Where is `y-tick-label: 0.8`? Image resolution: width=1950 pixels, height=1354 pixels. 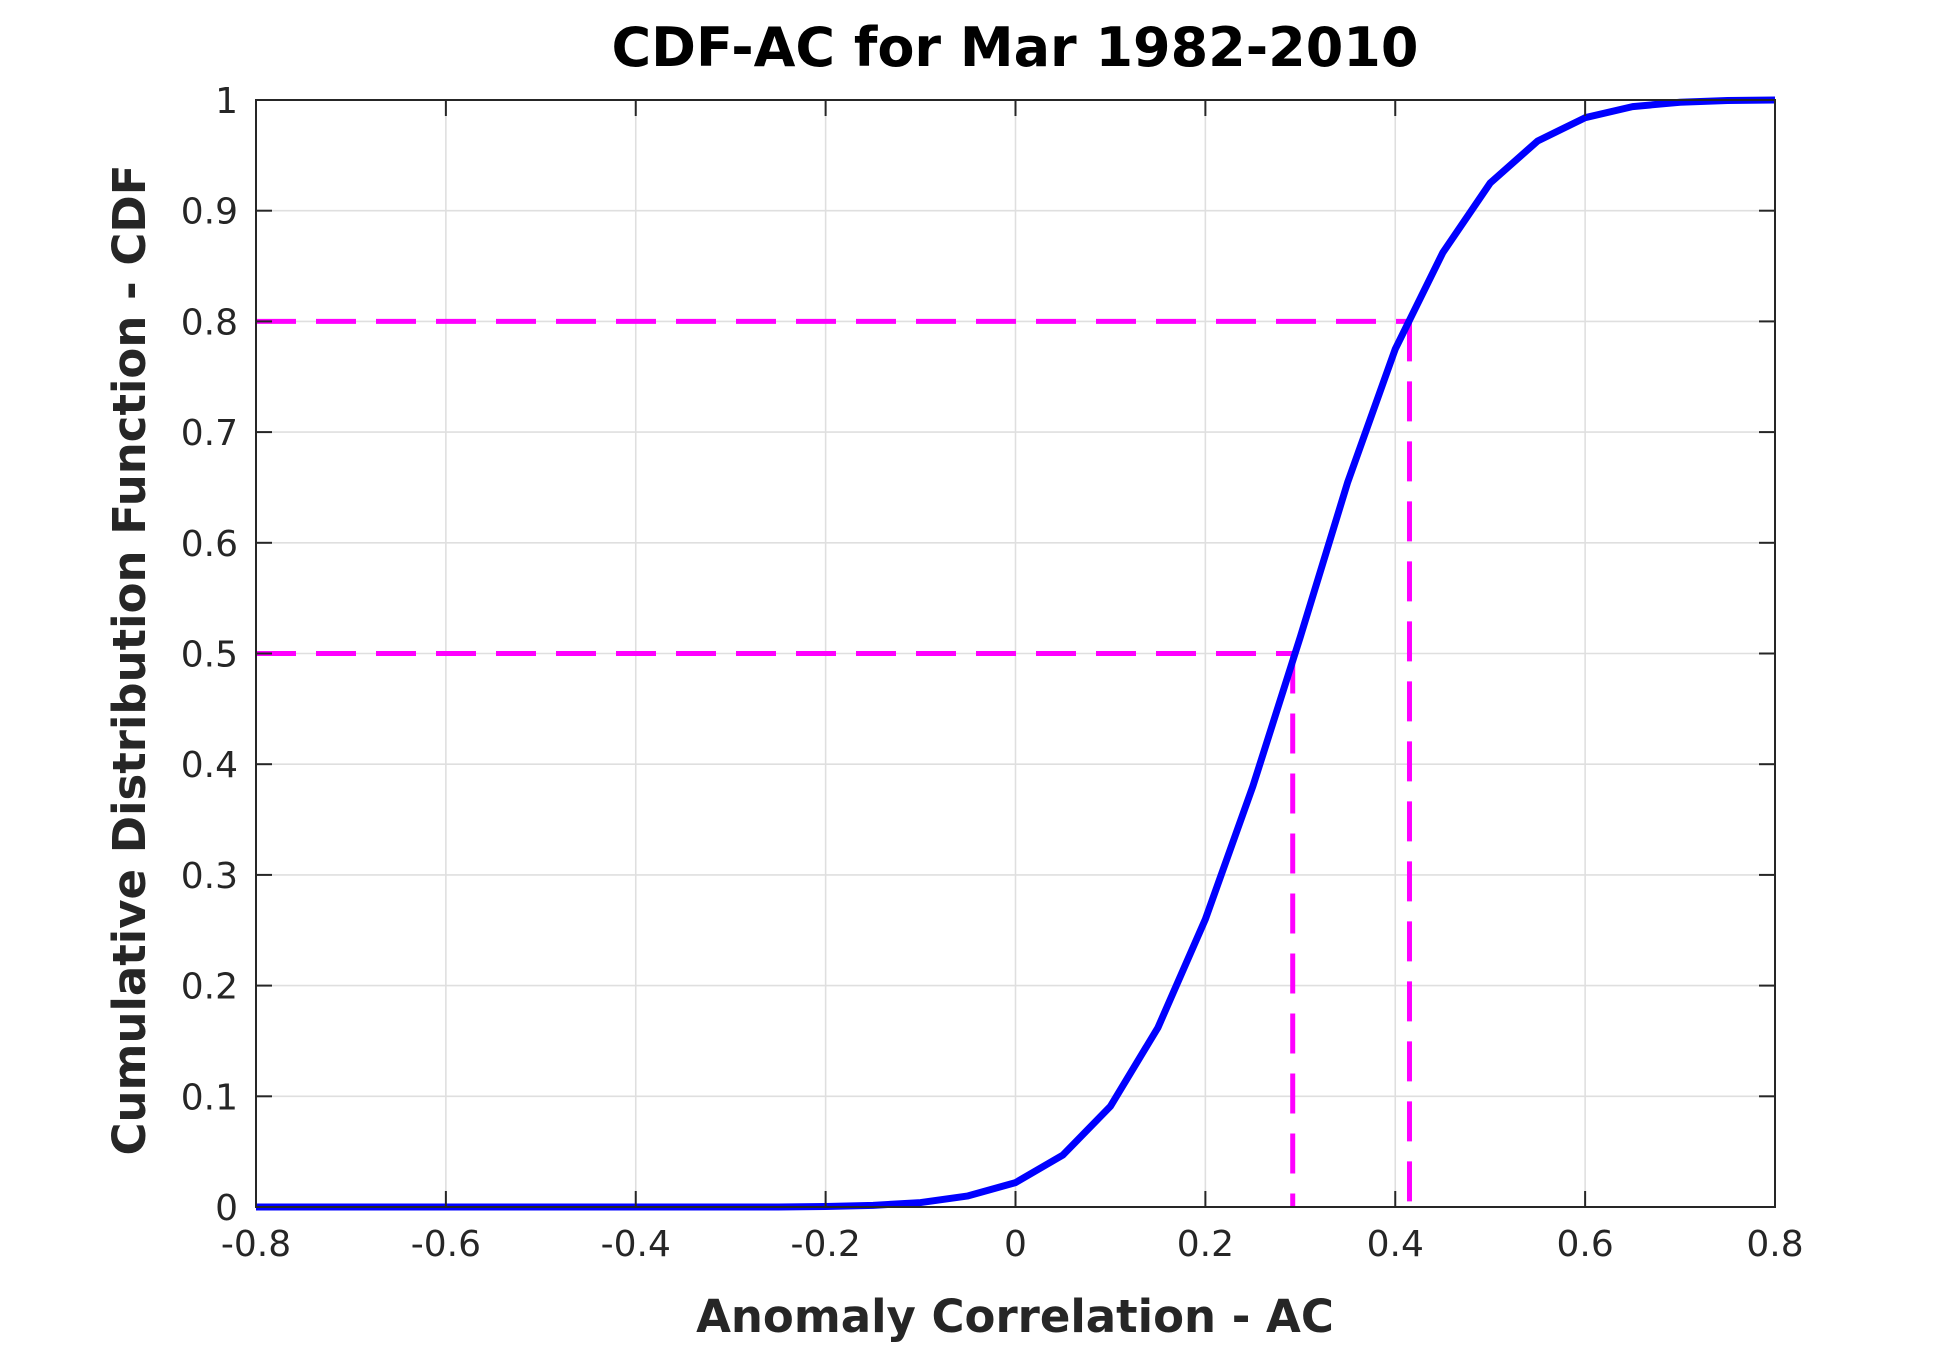
y-tick-label: 0.8 is located at coordinates (209, 322).